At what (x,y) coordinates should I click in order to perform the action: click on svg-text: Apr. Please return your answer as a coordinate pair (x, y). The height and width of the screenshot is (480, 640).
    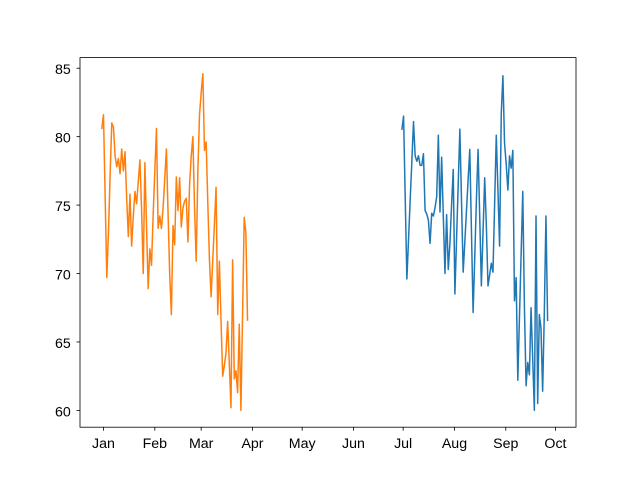
    Looking at the image, I should click on (252, 444).